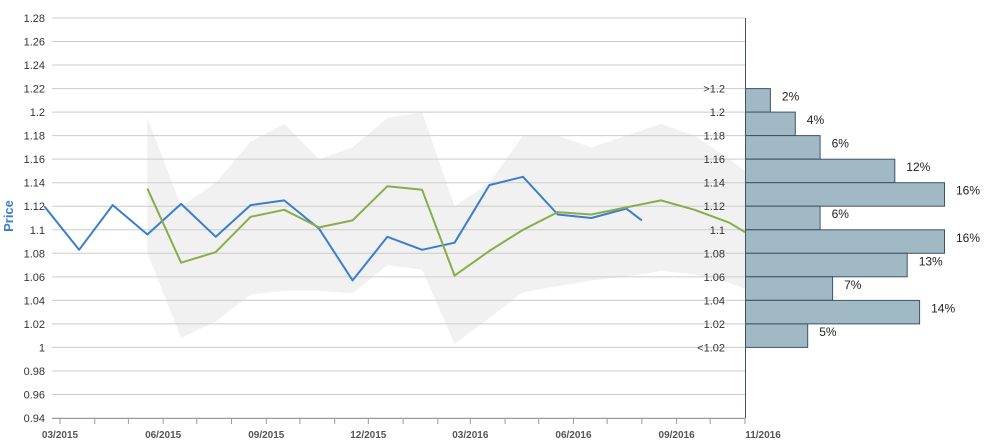 The image size is (986, 446). What do you see at coordinates (34, 372) in the screenshot?
I see `y-tick-label: 0.98` at bounding box center [34, 372].